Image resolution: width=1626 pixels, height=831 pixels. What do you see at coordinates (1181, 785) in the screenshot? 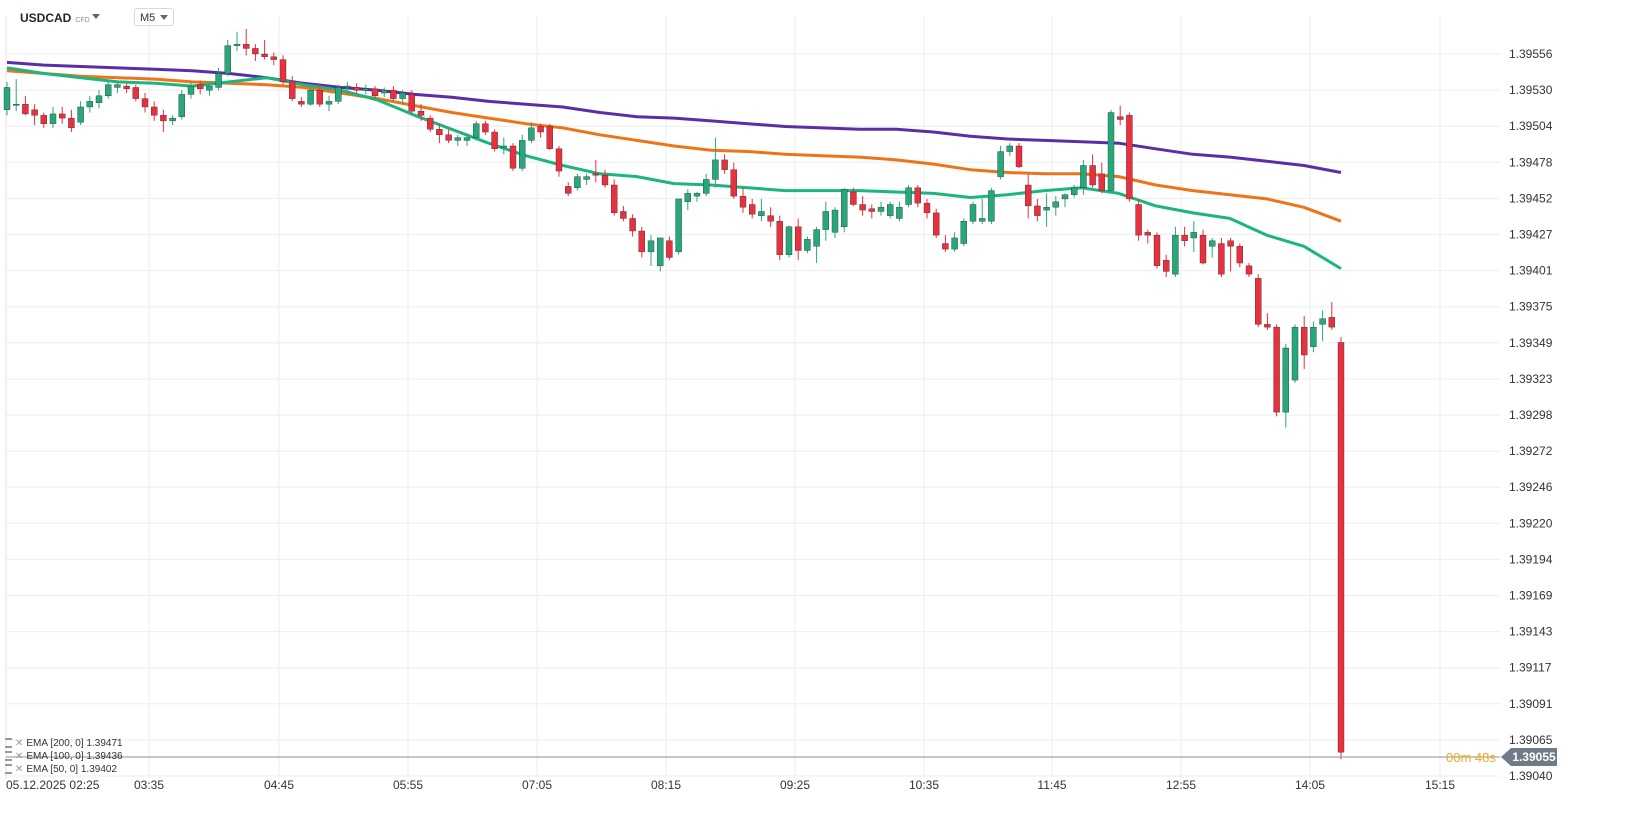
I see `x-tick-label: 12:55` at bounding box center [1181, 785].